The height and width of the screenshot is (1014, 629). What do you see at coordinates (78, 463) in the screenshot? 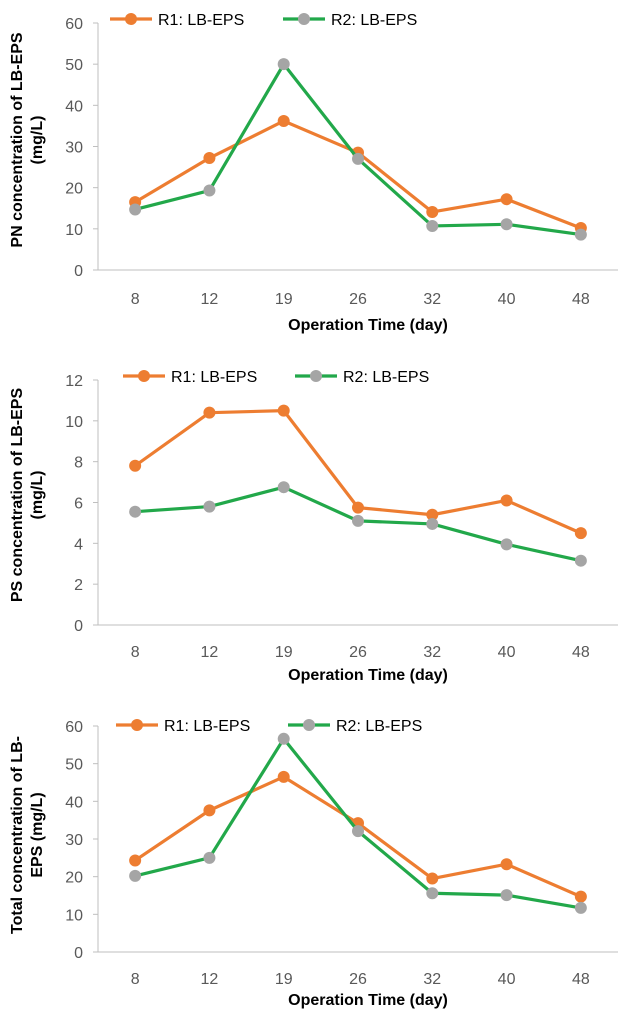
I see `y-tick-label: 8` at bounding box center [78, 463].